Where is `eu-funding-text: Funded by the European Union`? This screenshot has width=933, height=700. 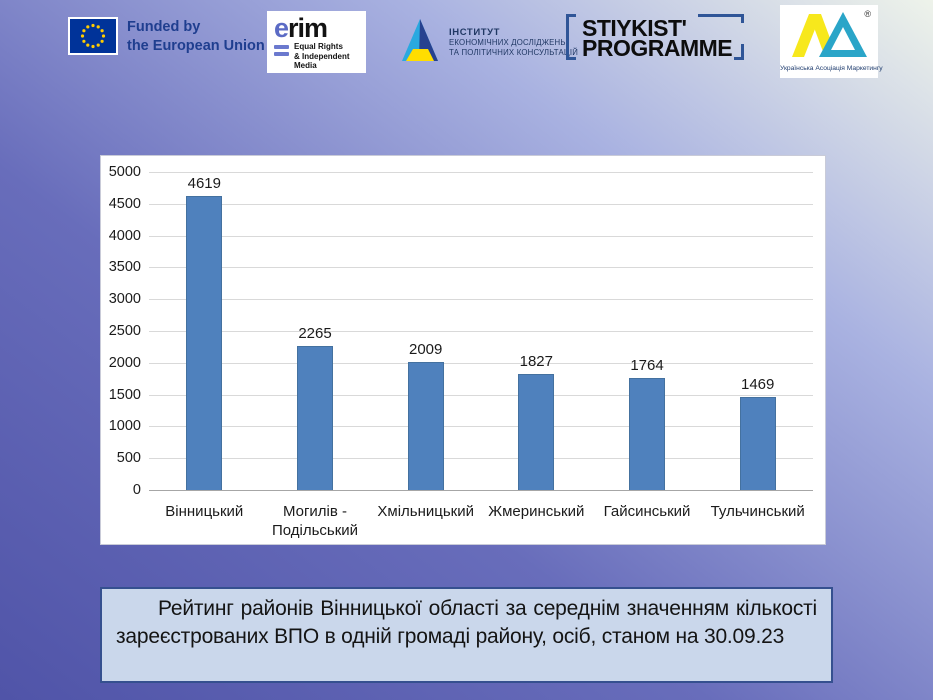
eu-funding-text: Funded by the European Union is located at coordinates (196, 38).